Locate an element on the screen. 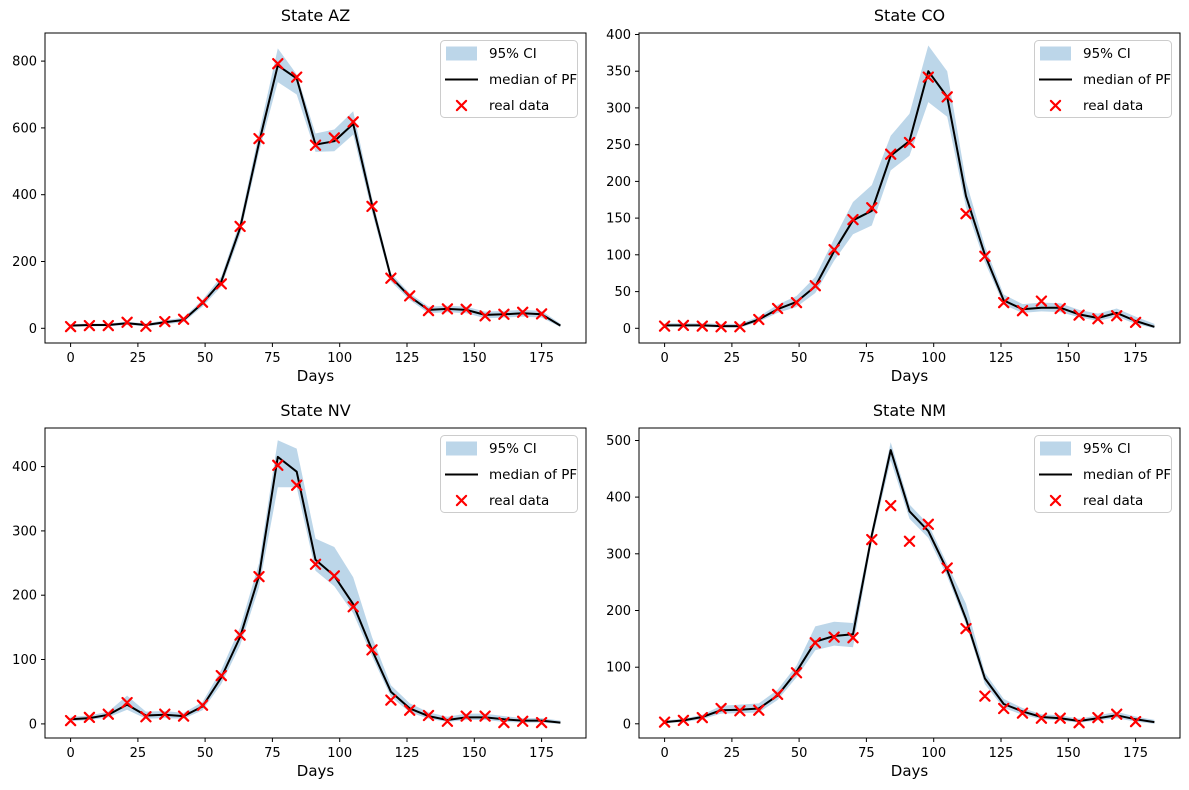  y-tick-label: 250 is located at coordinates (618, 145).